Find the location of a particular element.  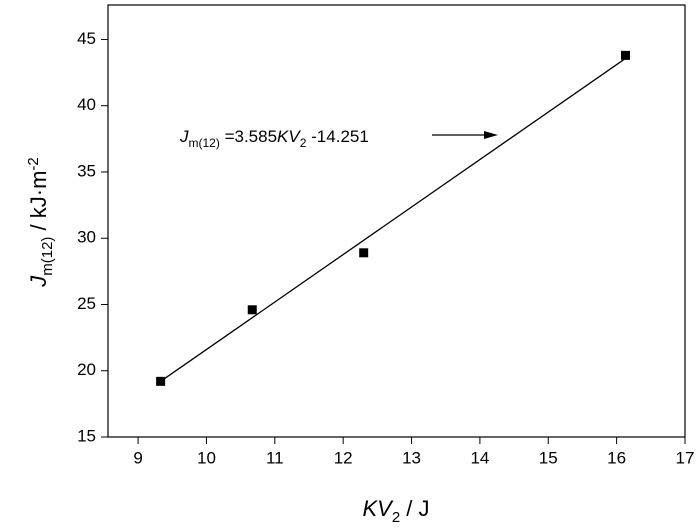

eq-part: KV is located at coordinates (289, 136).